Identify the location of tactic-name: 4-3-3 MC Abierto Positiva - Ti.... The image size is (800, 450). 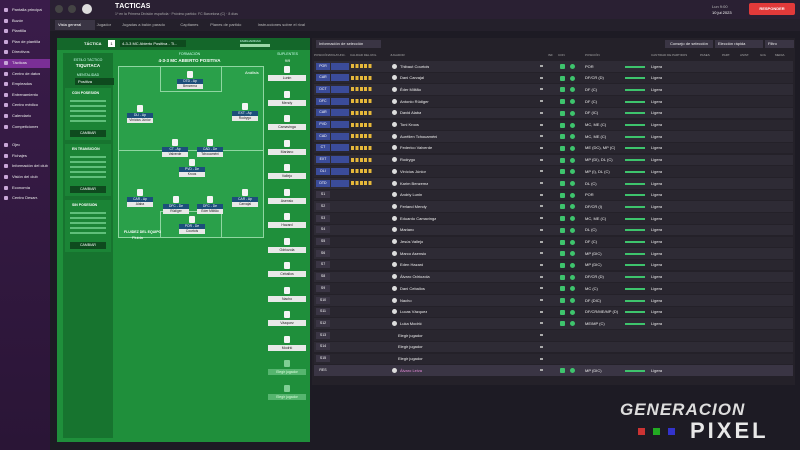
(153, 43).